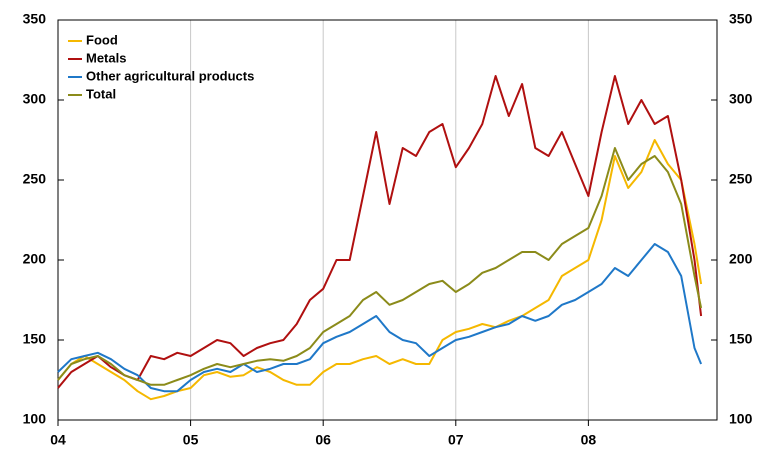  Describe the element at coordinates (35, 419) in the screenshot. I see `y-tick-label: 100` at that location.